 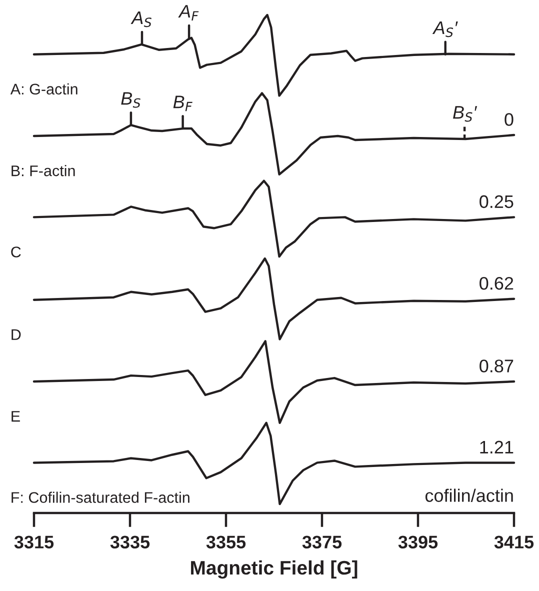 What do you see at coordinates (465, 114) in the screenshot?
I see `annotation: B$_{S}$′` at bounding box center [465, 114].